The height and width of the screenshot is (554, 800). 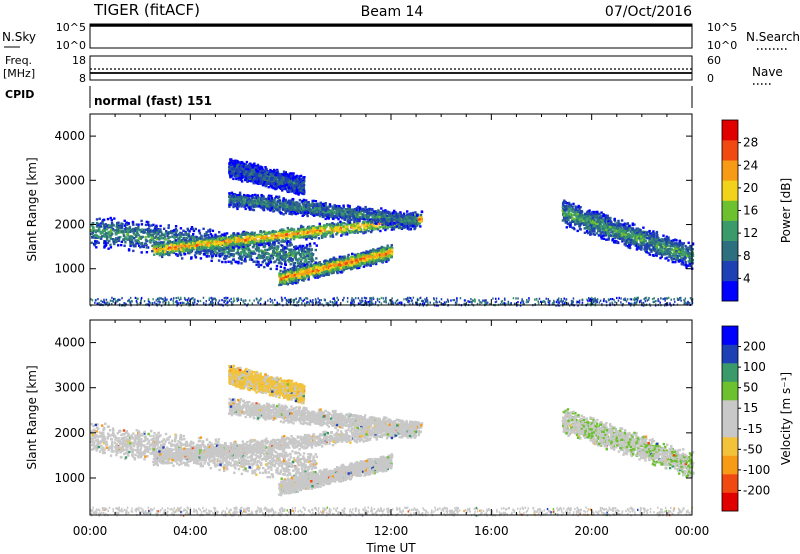 I want to click on nave-tick-bottom: 0, so click(x=710, y=78).